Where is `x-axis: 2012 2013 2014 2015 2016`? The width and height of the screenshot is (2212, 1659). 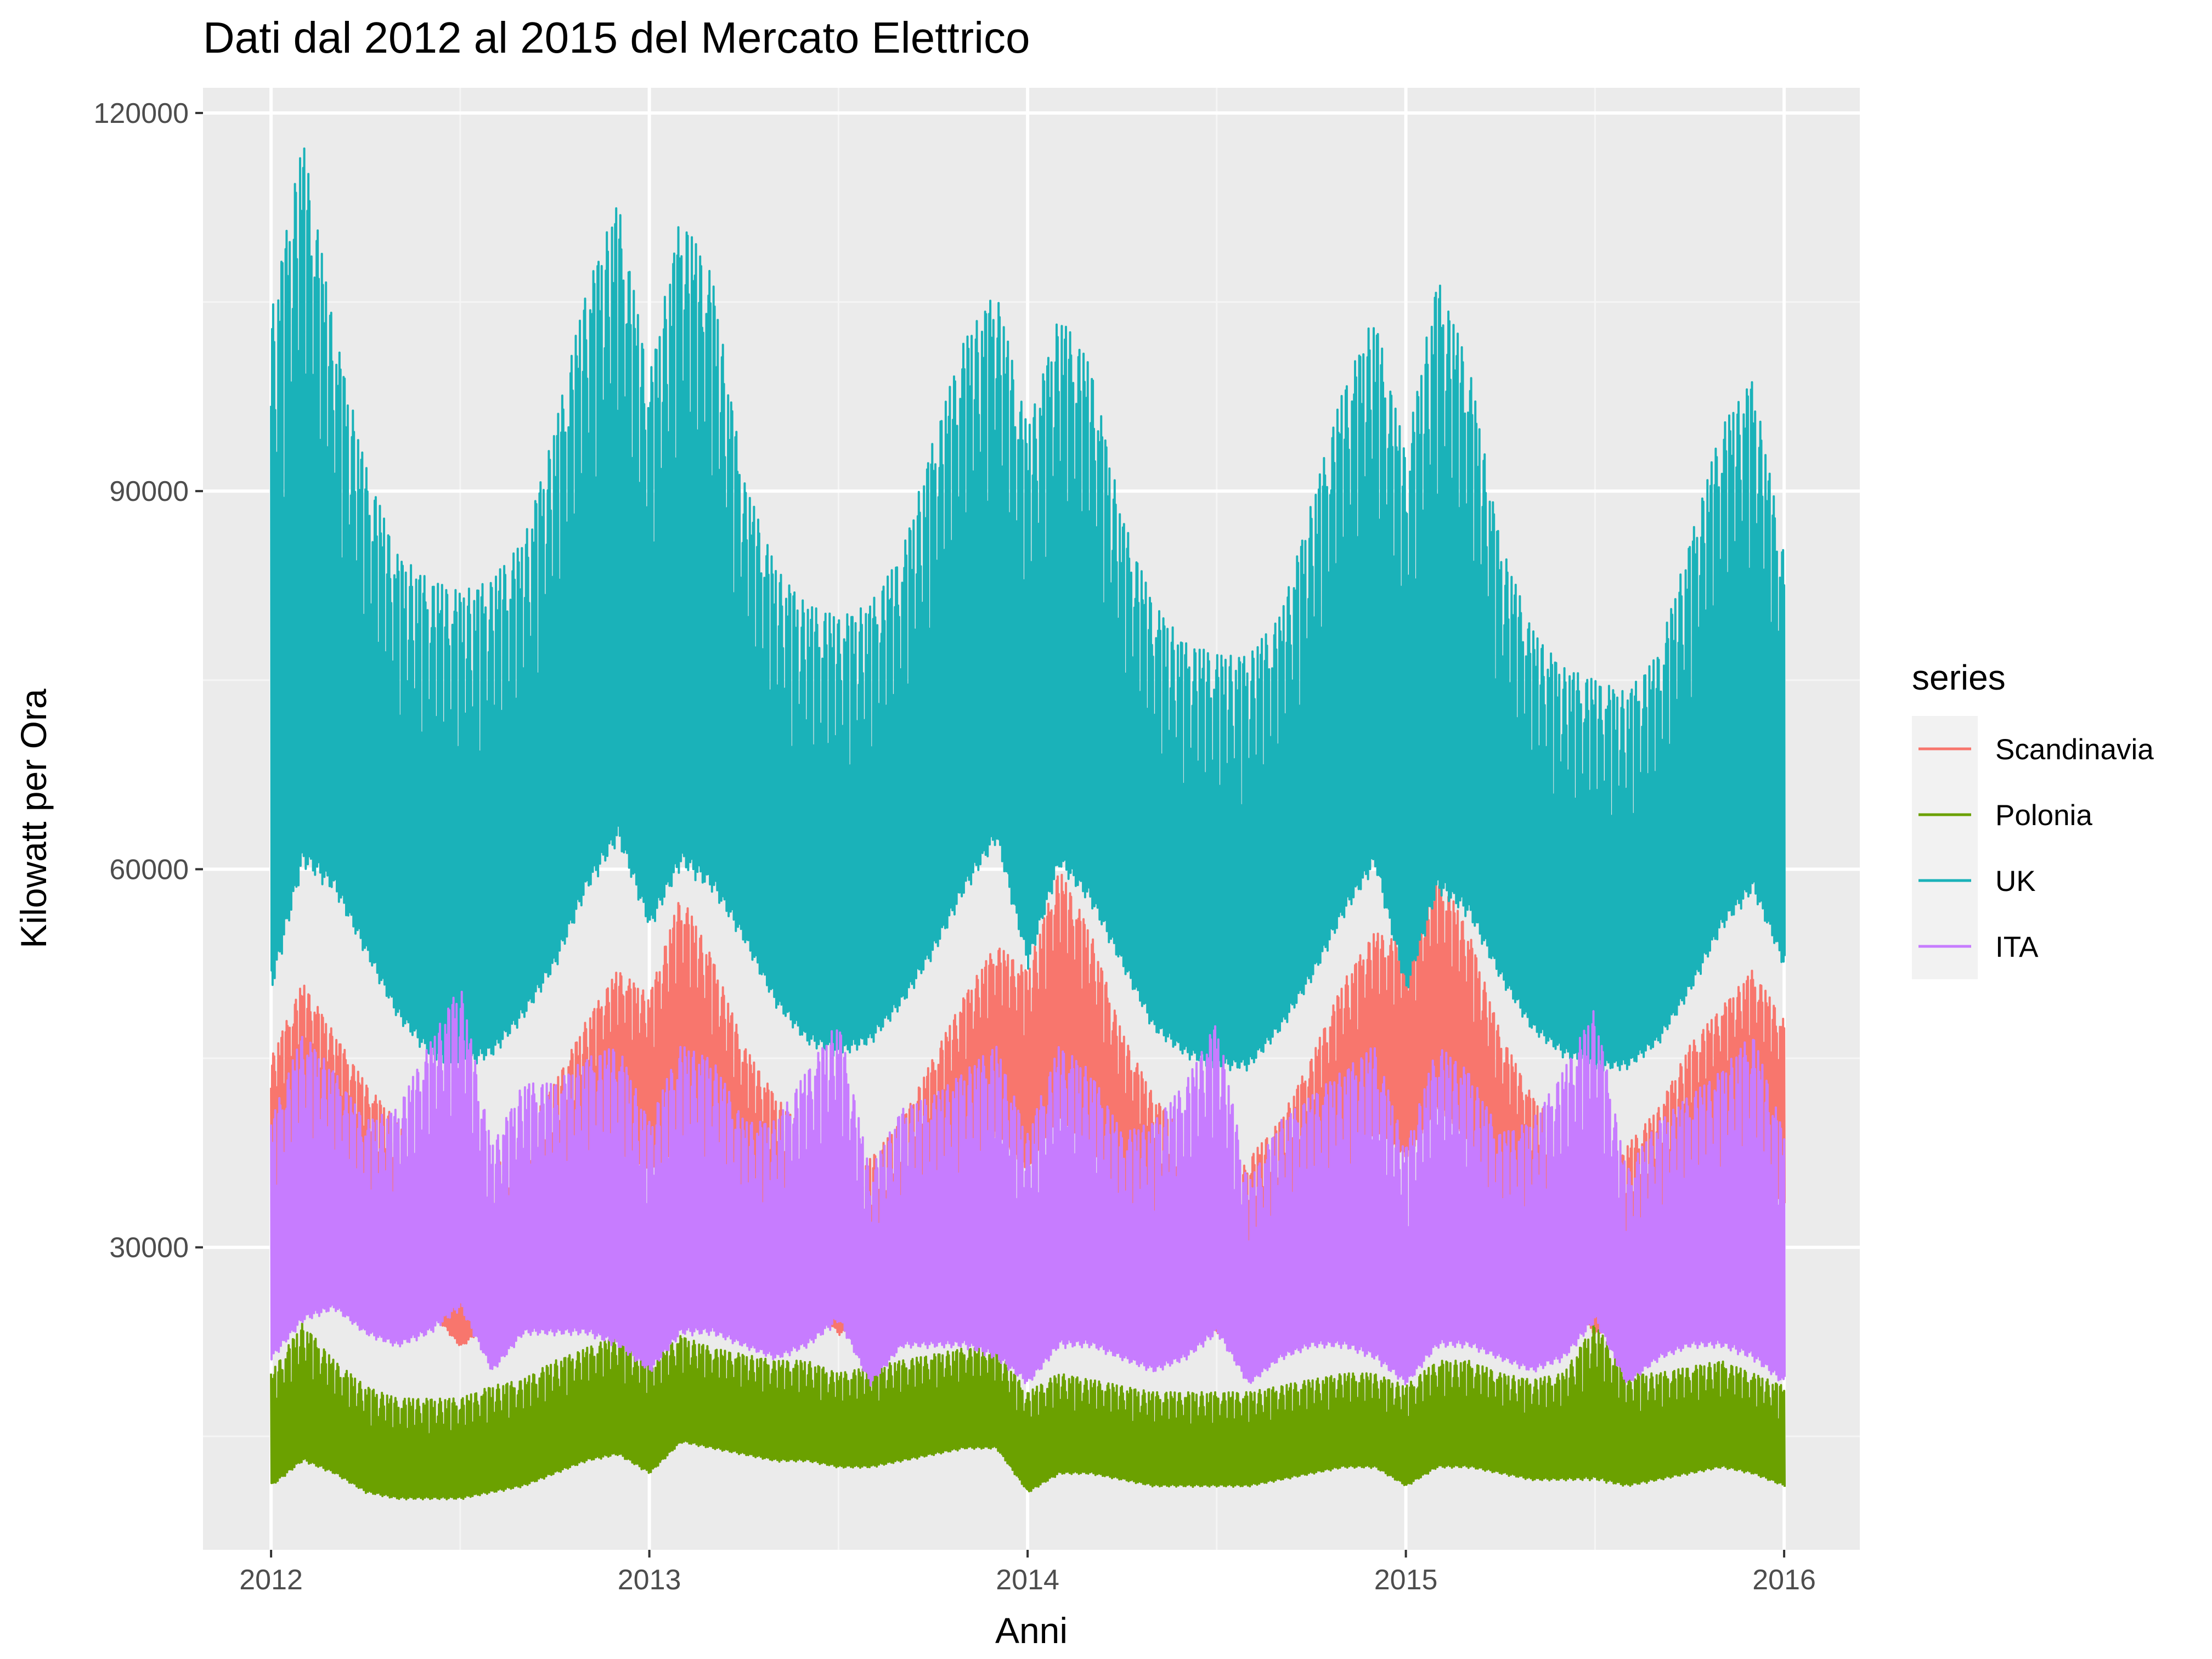 x-axis: 2012 2013 2014 2015 2016 is located at coordinates (1027, 1573).